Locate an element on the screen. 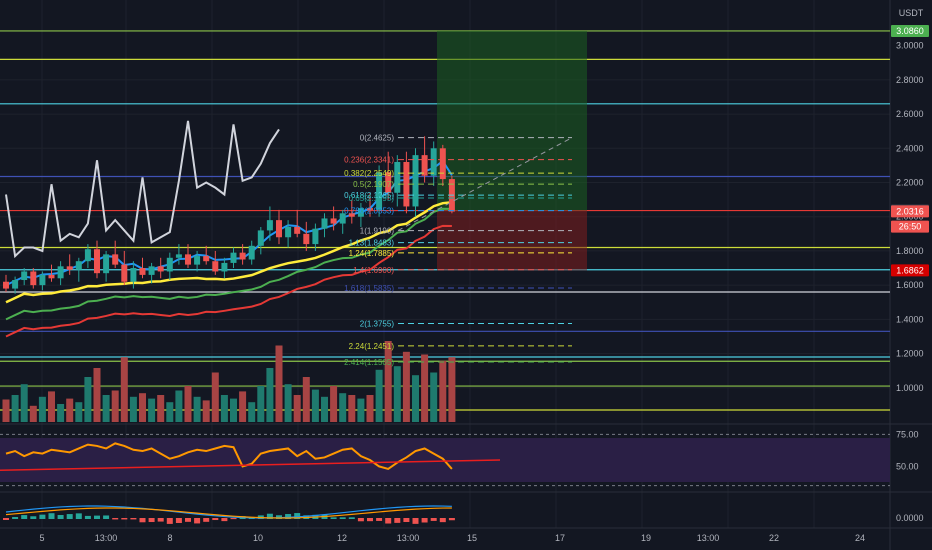  macd-tick-label: 0.0000 is located at coordinates (910, 518).